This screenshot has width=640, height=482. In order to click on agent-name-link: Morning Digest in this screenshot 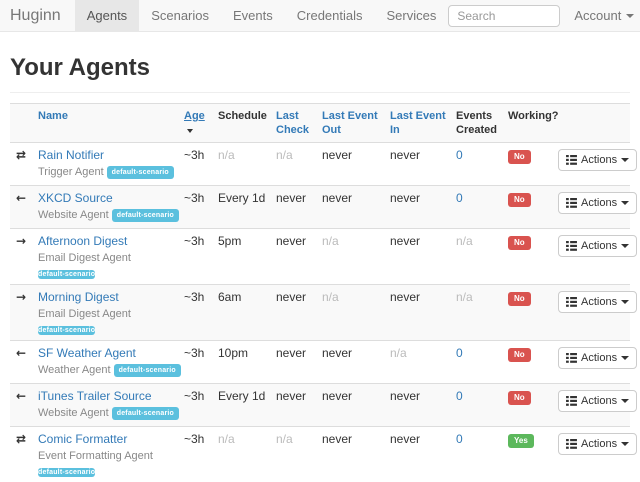, I will do `click(78, 297)`.